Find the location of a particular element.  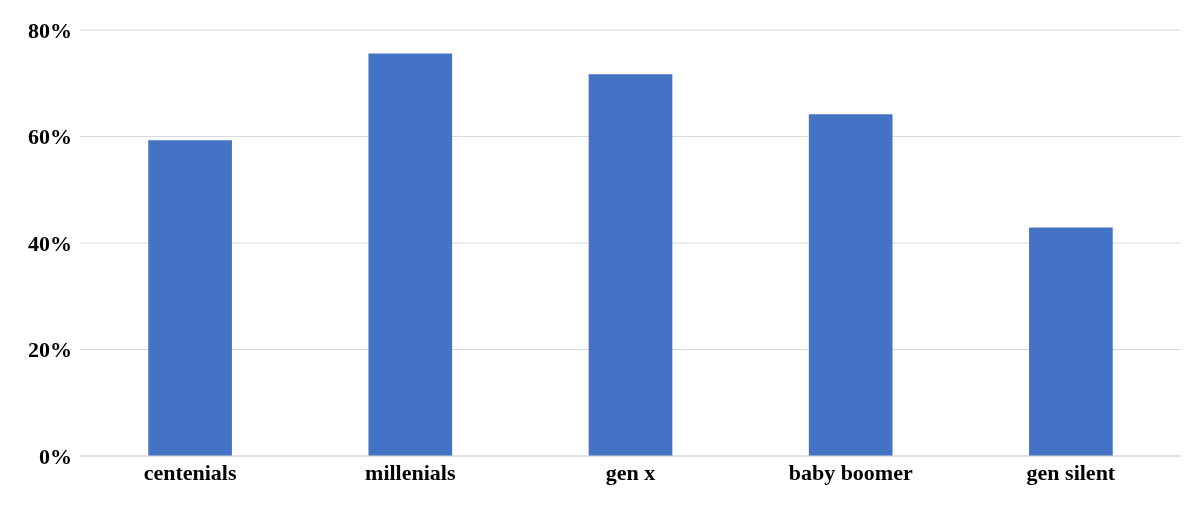

x-tick-label: baby boomer is located at coordinates (850, 472).